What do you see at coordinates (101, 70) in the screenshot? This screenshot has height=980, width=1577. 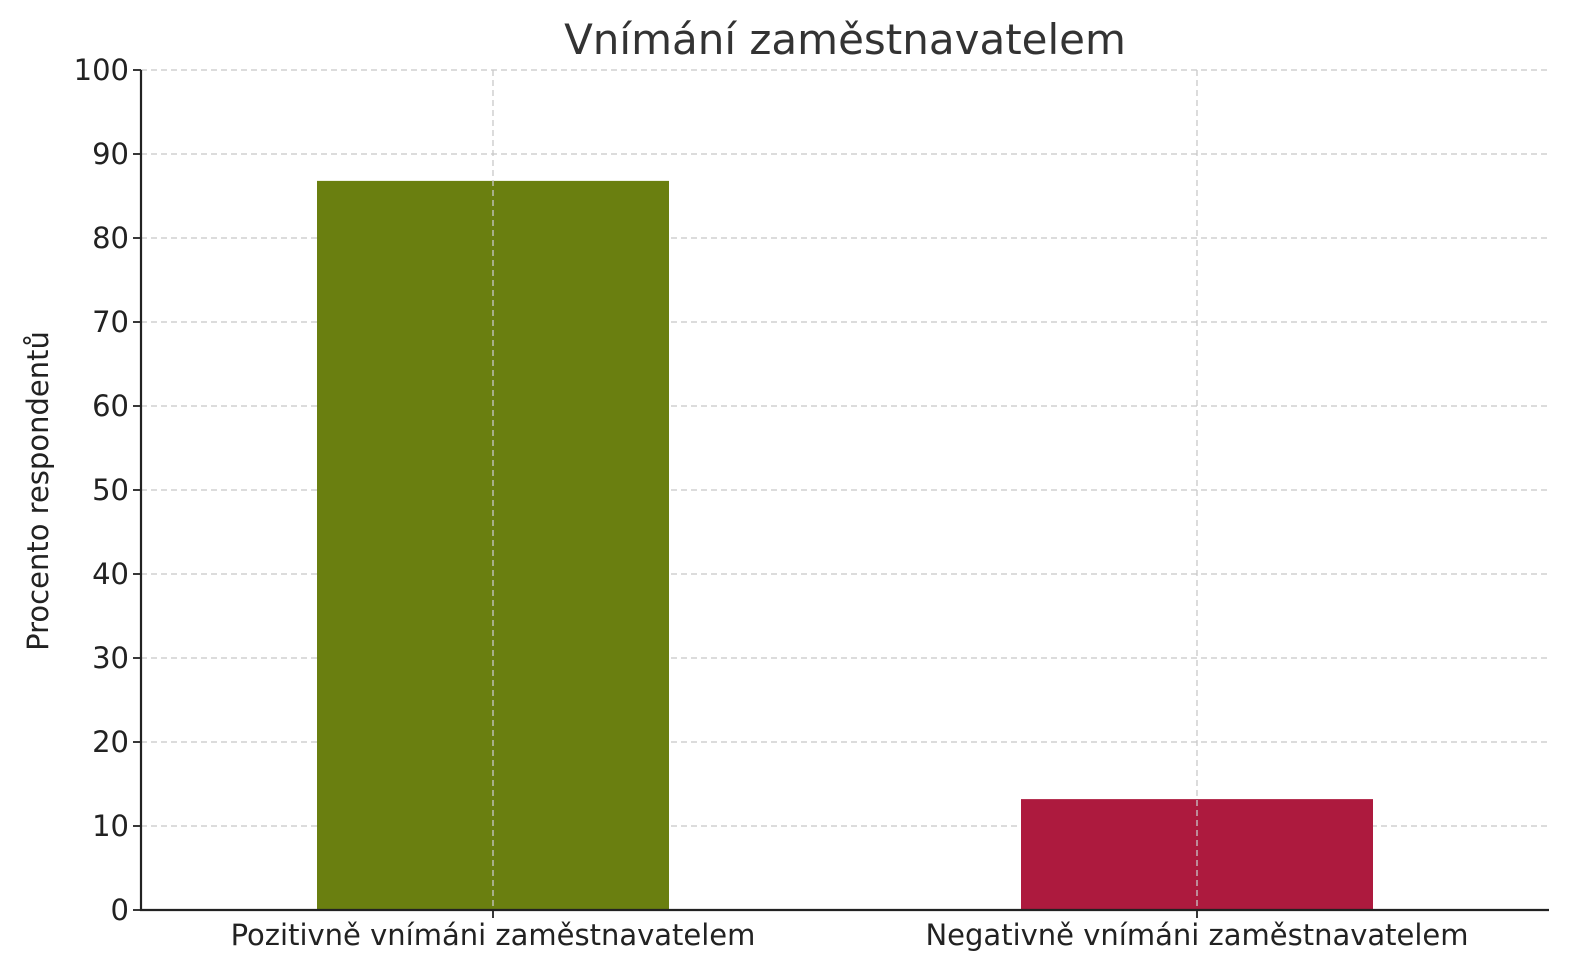 I see `y-tick-label-10: 100` at bounding box center [101, 70].